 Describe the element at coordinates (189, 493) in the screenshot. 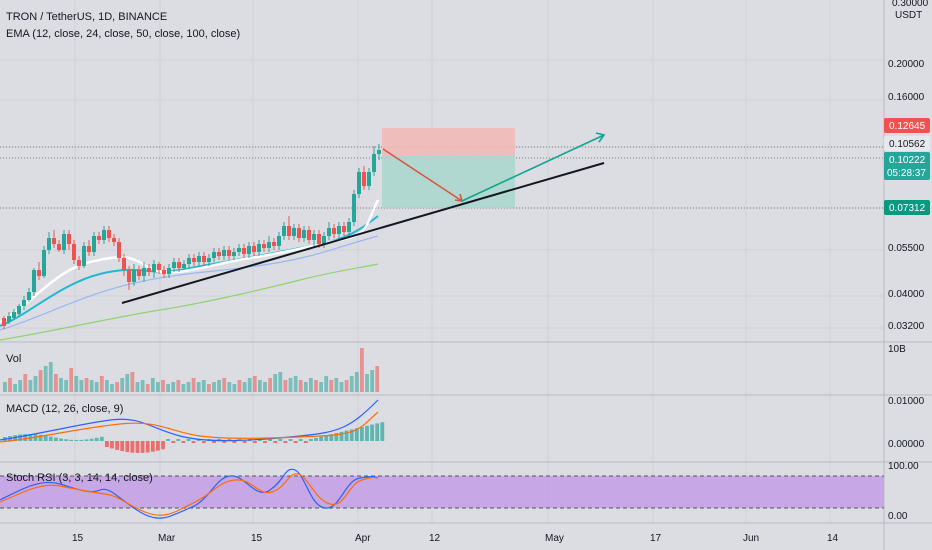

I see `stoch-rsi-lines` at that location.